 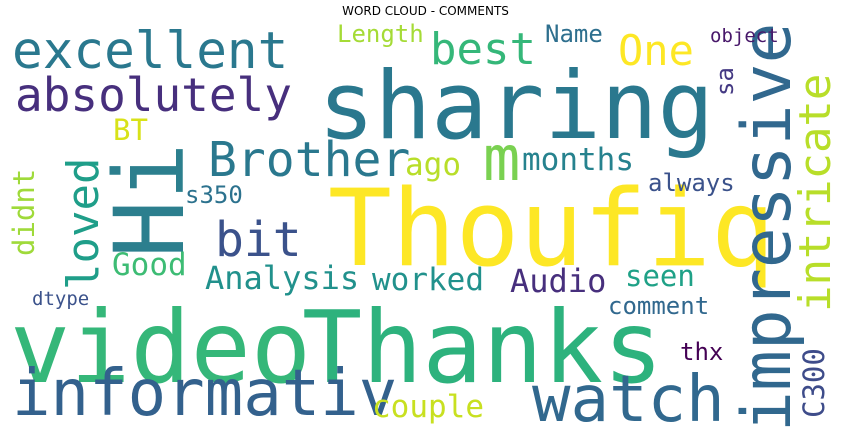 I want to click on word-thx: thx, so click(x=702, y=352).